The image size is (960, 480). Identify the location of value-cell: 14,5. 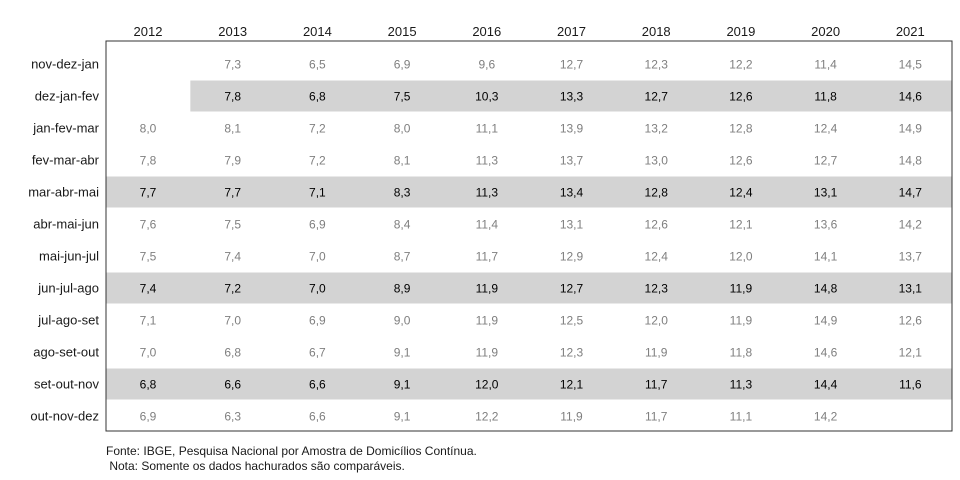
(911, 65).